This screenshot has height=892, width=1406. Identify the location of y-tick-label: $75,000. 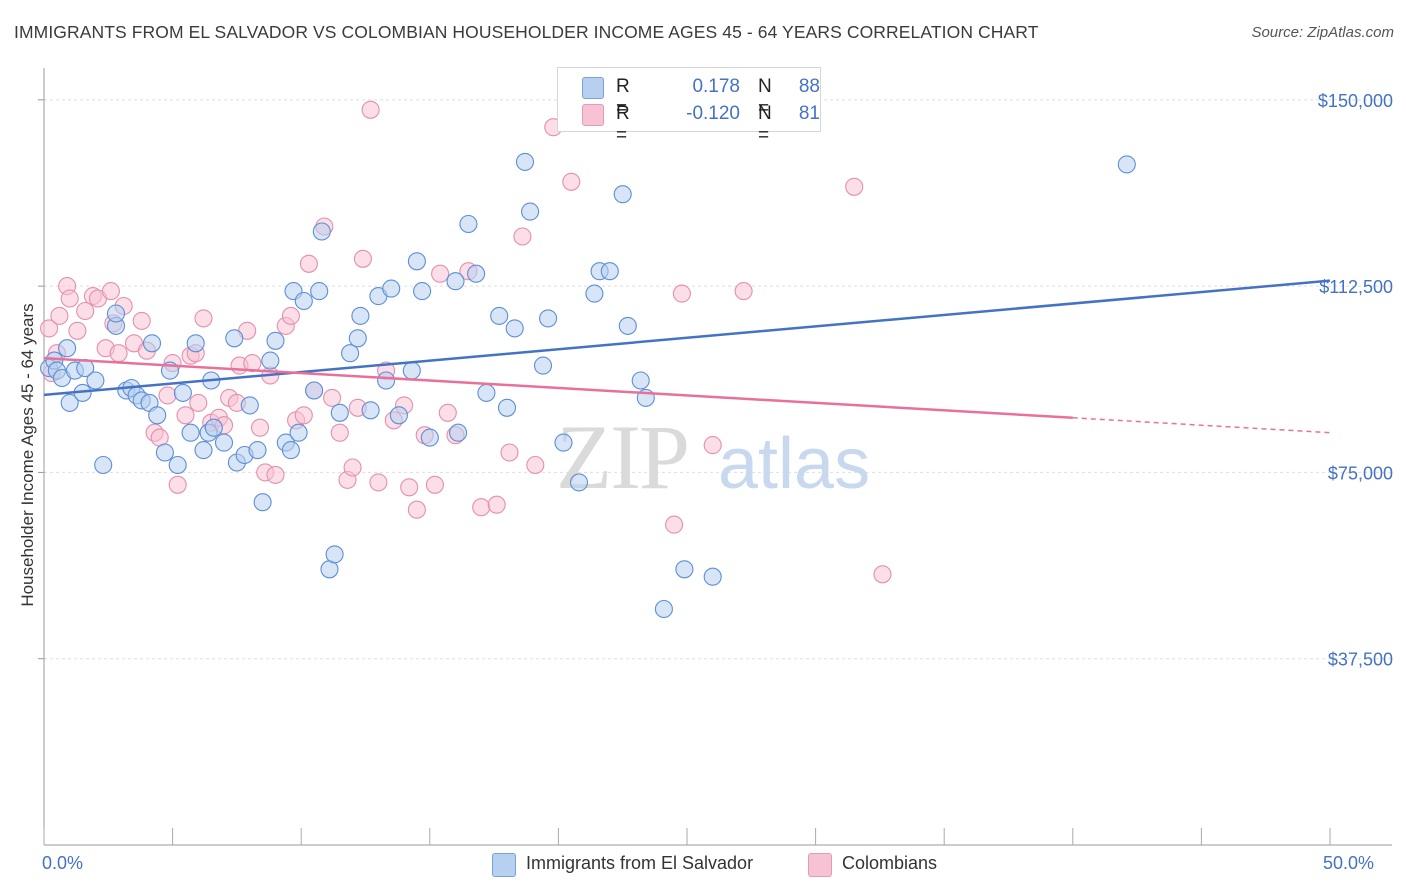
(1360, 473).